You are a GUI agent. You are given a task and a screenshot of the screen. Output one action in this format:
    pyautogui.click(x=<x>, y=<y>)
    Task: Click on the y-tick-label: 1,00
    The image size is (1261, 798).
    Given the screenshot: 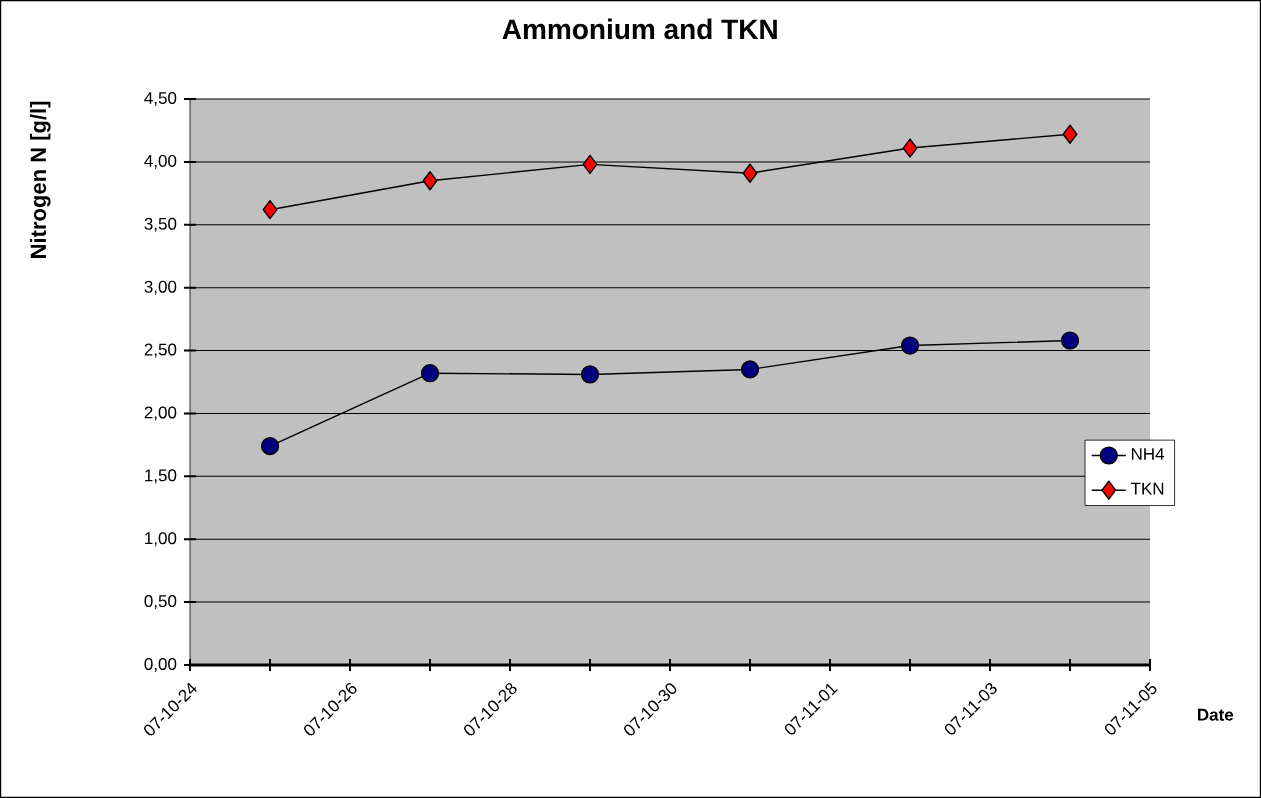 What is the action you would take?
    pyautogui.click(x=161, y=539)
    